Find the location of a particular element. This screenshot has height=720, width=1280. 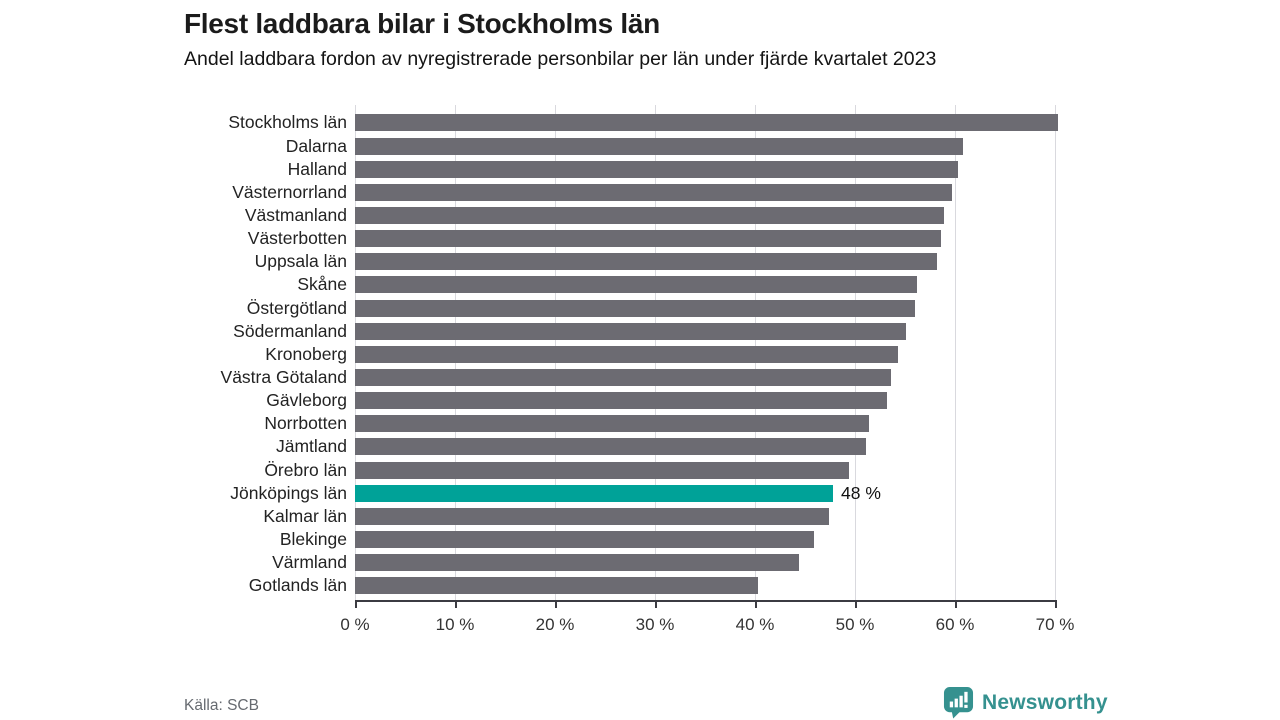

bar-row: Blekinge is located at coordinates (732, 539).